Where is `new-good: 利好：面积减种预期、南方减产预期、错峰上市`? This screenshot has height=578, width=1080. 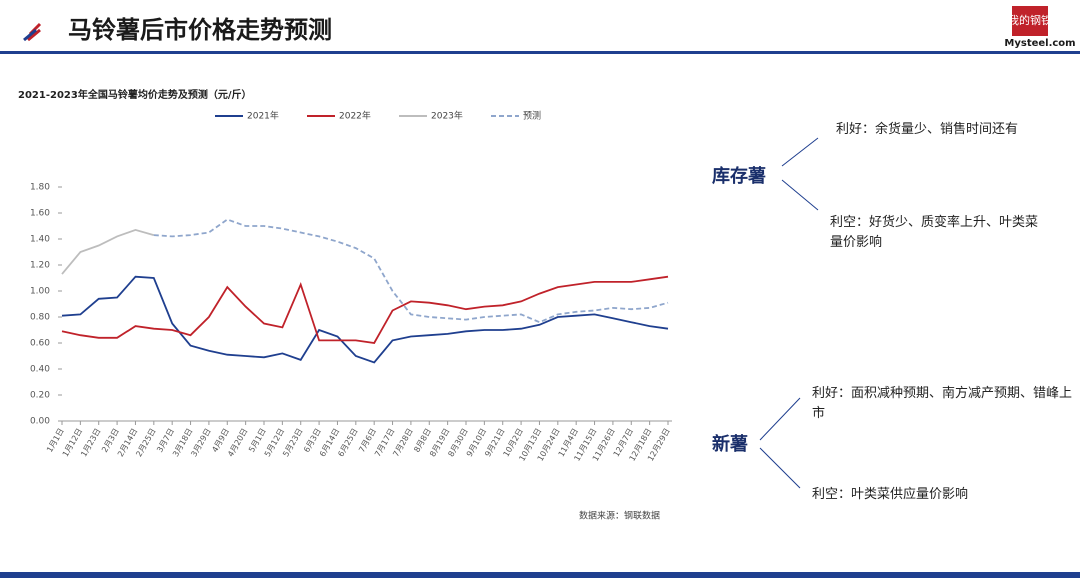
new-good: 利好：面积减种预期、南方减产预期、错峰上市 is located at coordinates (942, 403).